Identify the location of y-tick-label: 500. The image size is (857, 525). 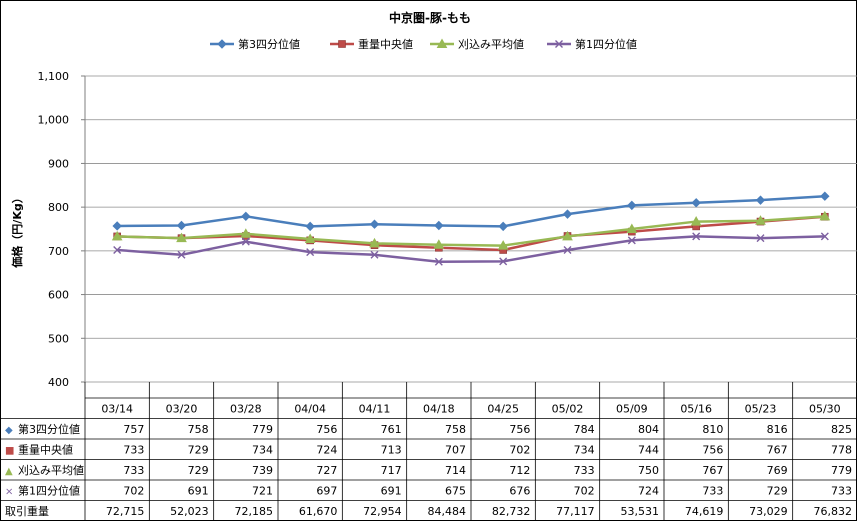
(58, 338).